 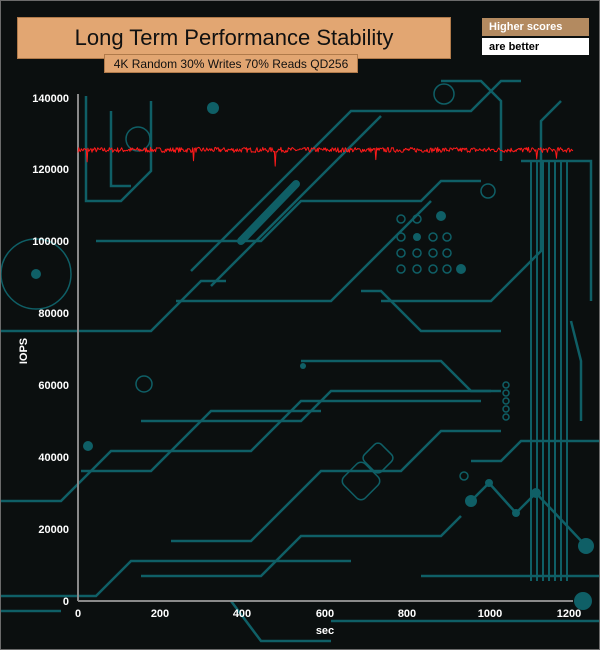 I want to click on x-axis-ticks: 0 200 400 600 800 1000 1200, so click(x=328, y=614).